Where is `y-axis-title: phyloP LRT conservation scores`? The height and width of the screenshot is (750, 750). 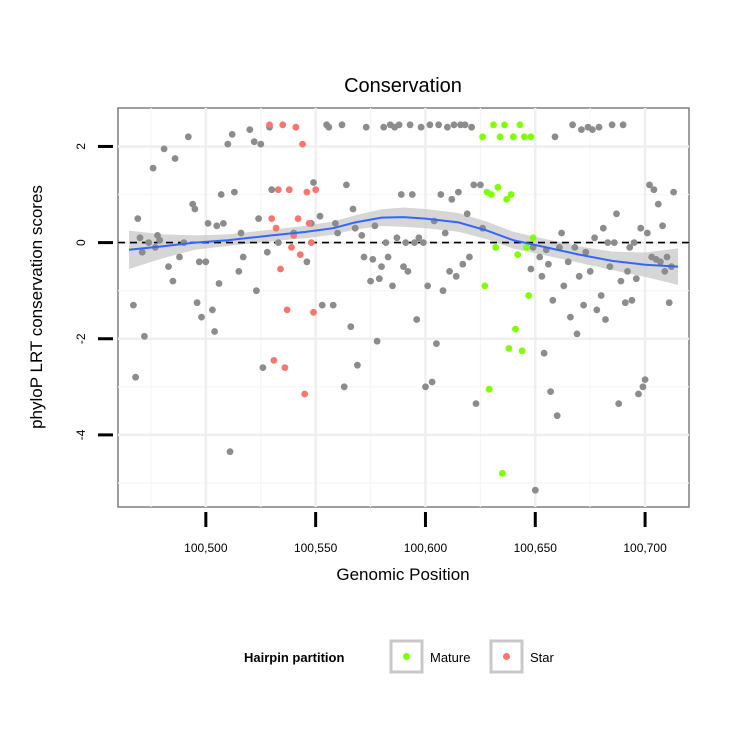 y-axis-title: phyloP LRT conservation scores is located at coordinates (36, 307).